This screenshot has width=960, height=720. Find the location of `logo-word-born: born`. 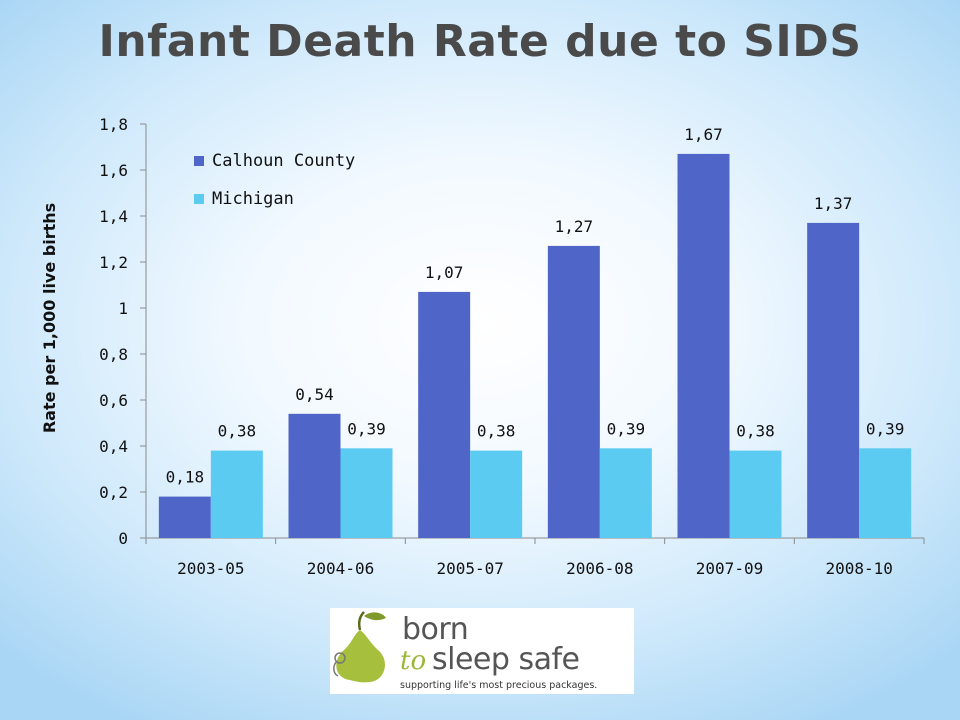

logo-word-born: born is located at coordinates (435, 629).